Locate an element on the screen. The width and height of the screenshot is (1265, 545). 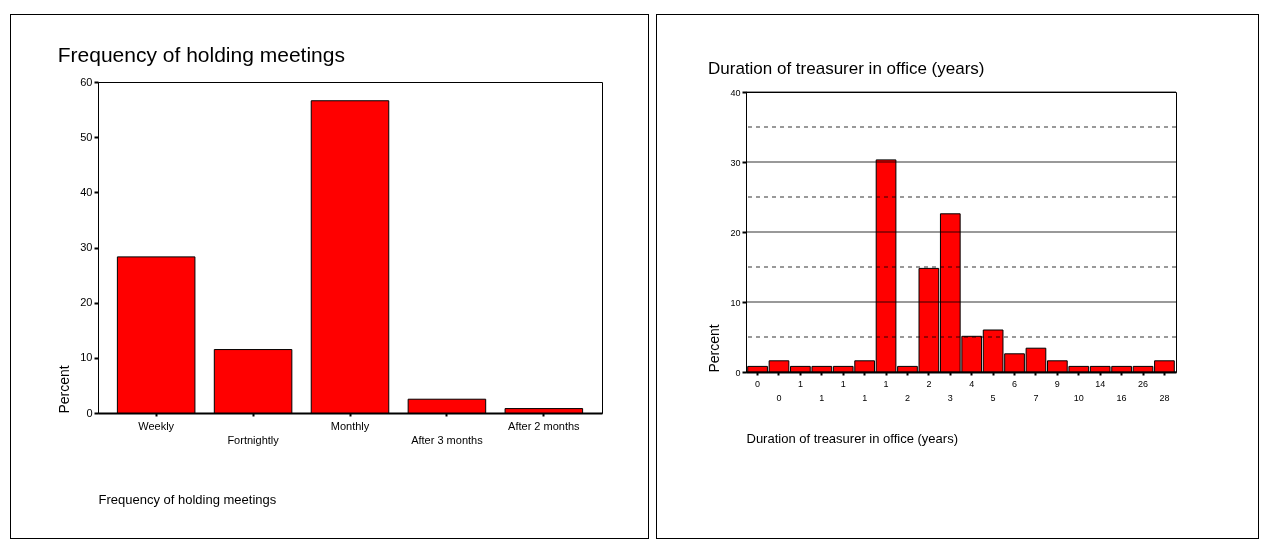
x-tick-label: 14 is located at coordinates (1100, 383).